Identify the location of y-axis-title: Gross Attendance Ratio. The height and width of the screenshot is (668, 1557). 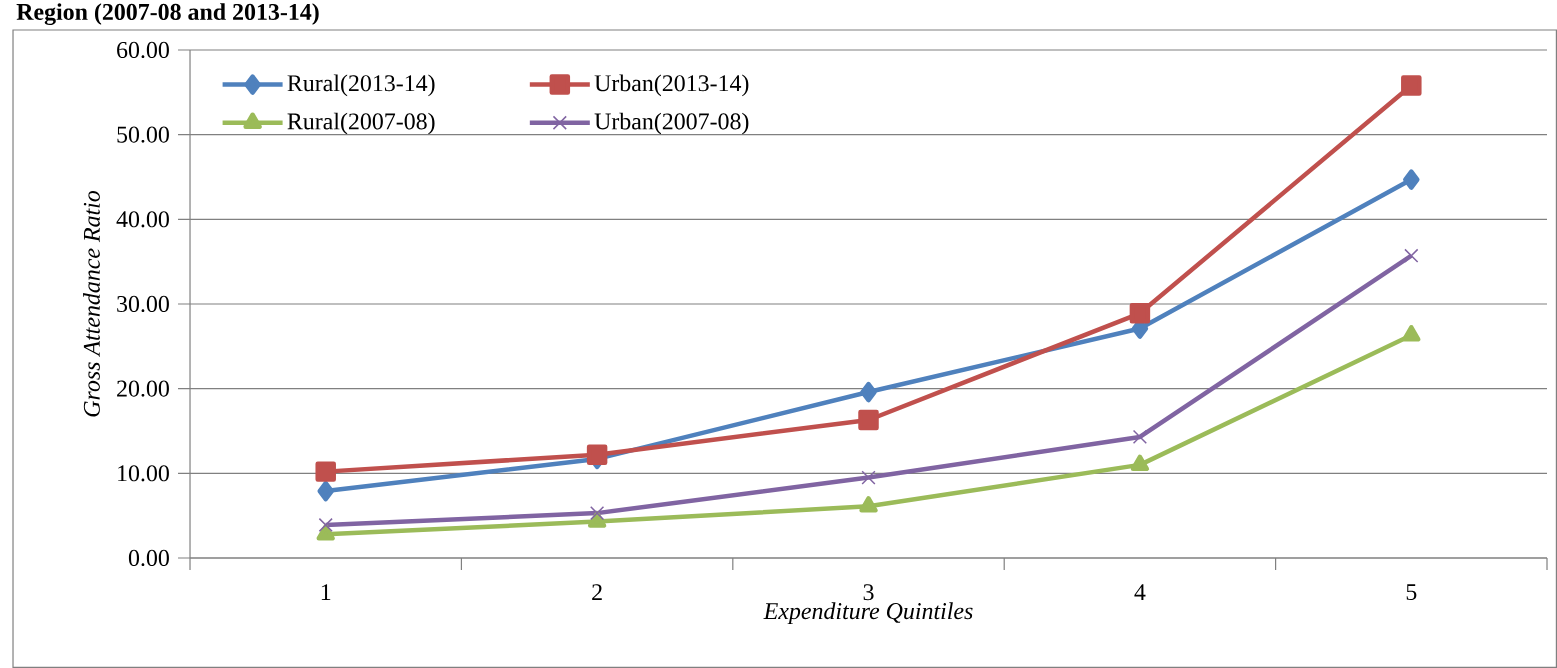
(91, 303).